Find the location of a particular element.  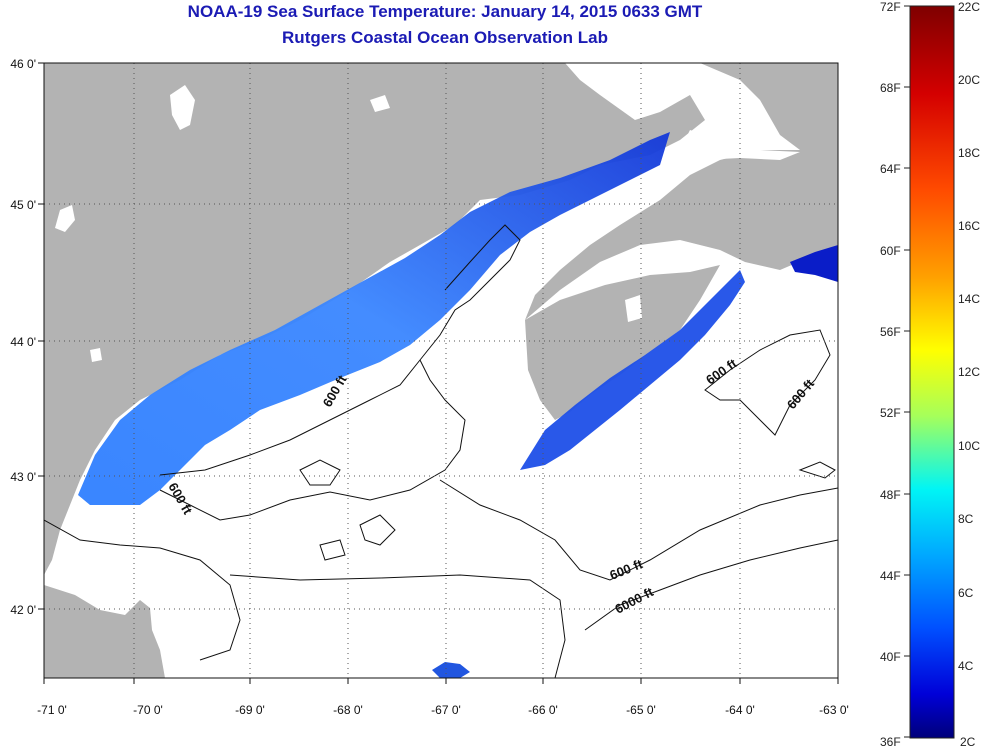

lon-label: -64 0' is located at coordinates (740, 710).